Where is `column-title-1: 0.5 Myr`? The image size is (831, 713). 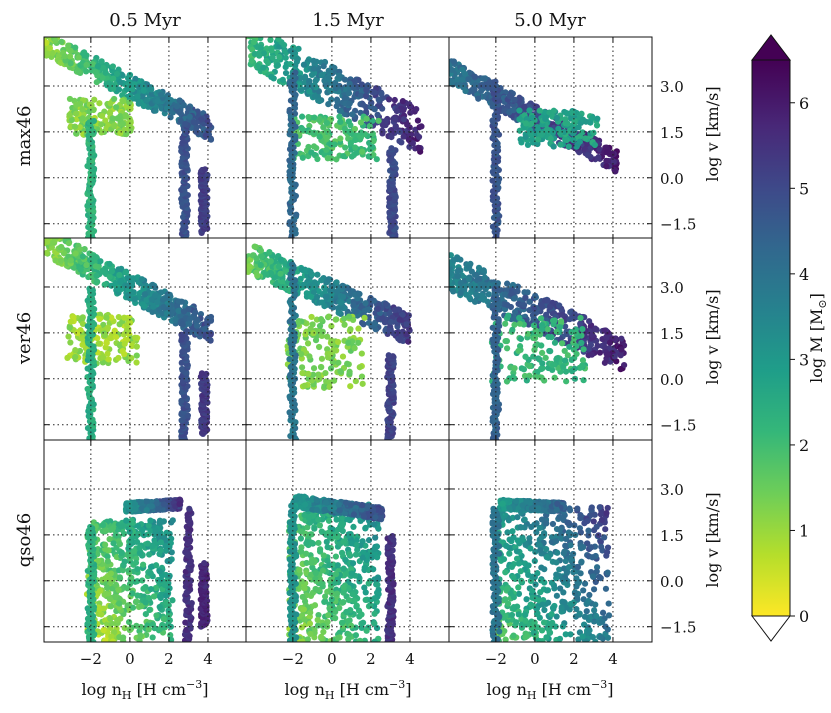
column-title-1: 0.5 Myr is located at coordinates (145, 20).